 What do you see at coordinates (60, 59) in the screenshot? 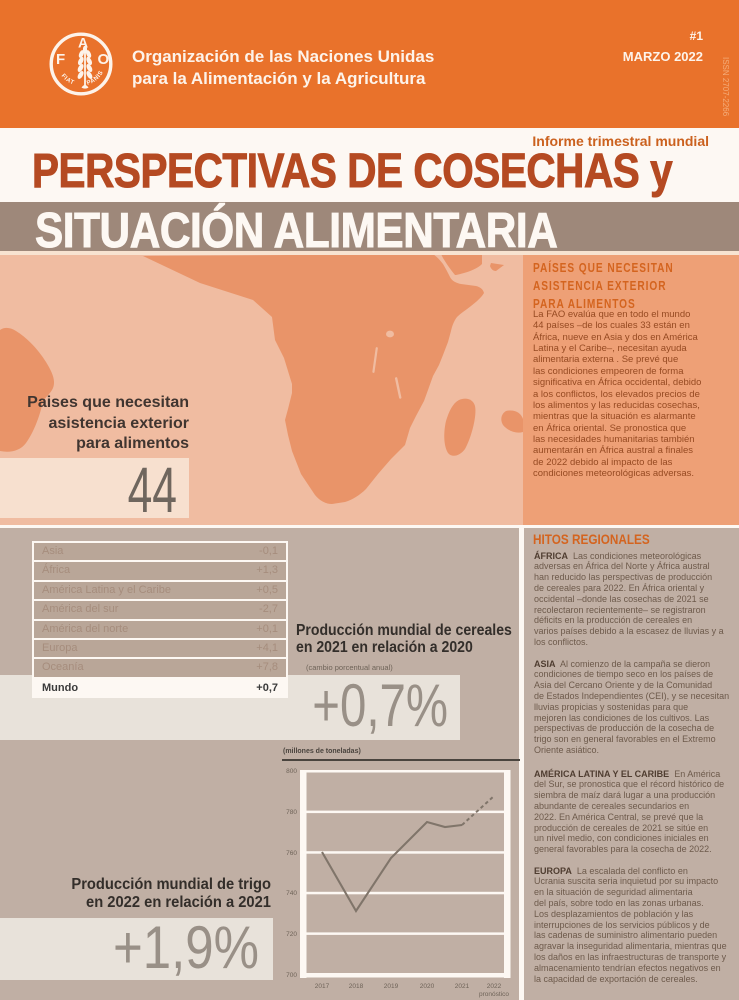
I see `svg-text: F` at bounding box center [60, 59].